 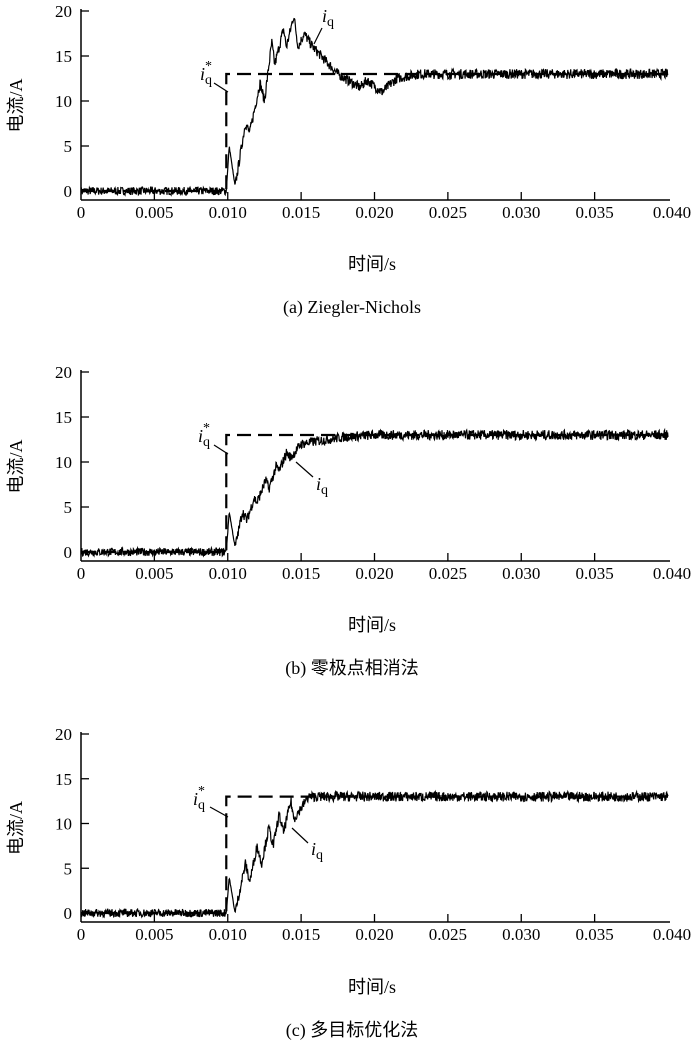 What do you see at coordinates (352, 307) in the screenshot?
I see `subplot-caption: (a) Ziegler-Nichols` at bounding box center [352, 307].